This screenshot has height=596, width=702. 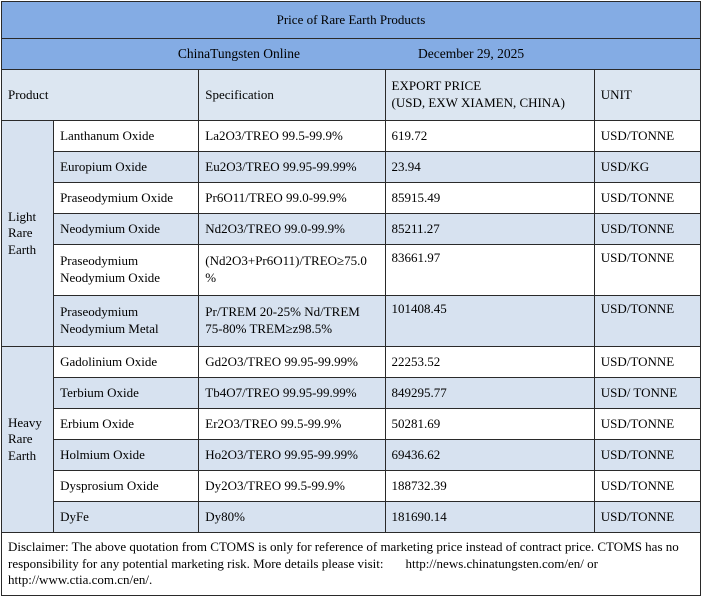 I want to click on subtitle-date: December 29, 2025, so click(x=471, y=54).